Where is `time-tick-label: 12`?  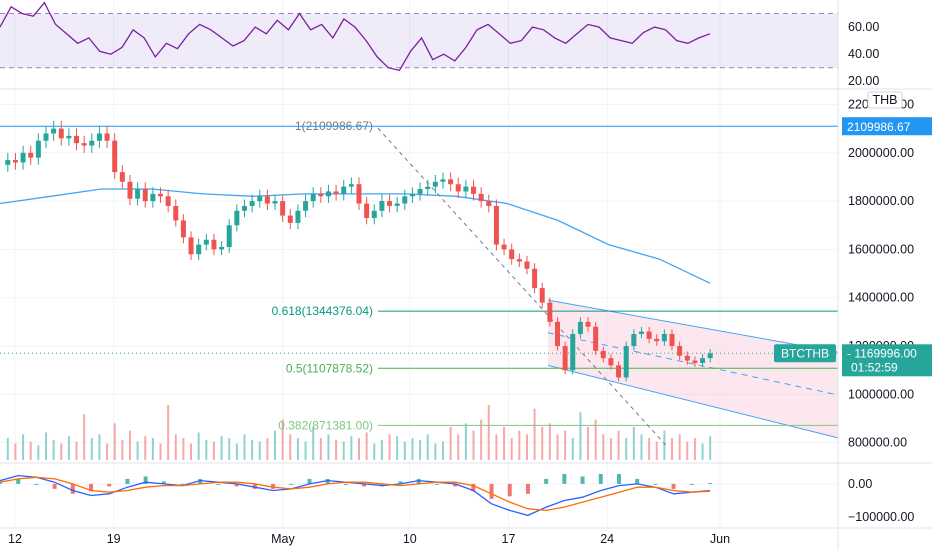 time-tick-label: 12 is located at coordinates (15, 539).